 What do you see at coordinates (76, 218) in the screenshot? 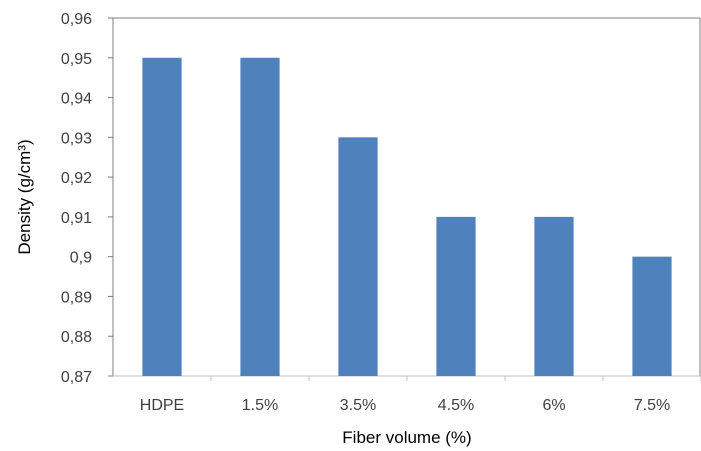
I see `y-tick-label: 0,91` at bounding box center [76, 218].